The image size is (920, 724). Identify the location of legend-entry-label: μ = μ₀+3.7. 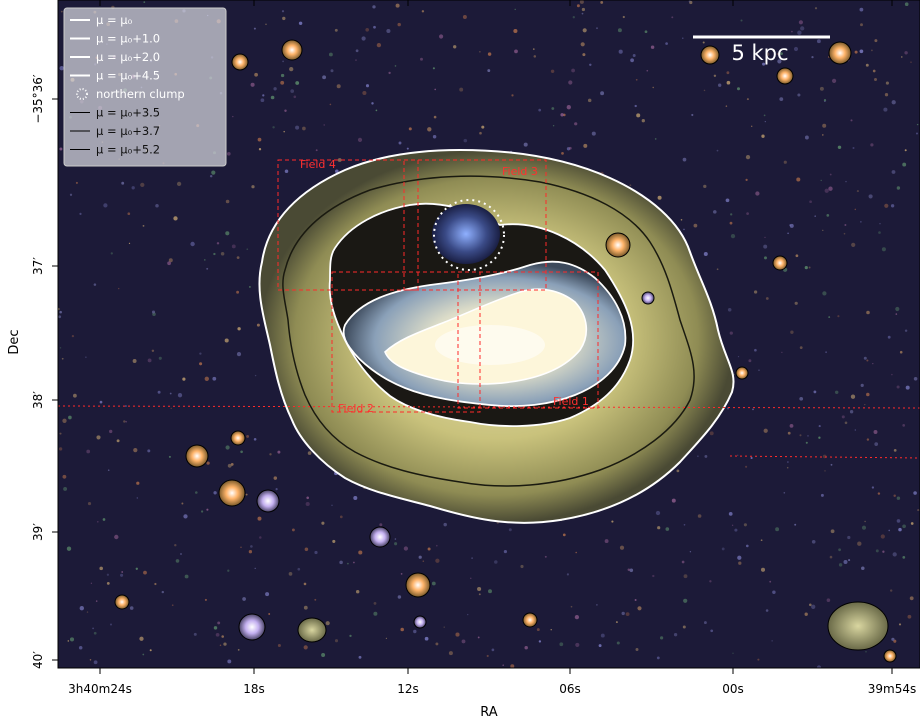
(128, 131).